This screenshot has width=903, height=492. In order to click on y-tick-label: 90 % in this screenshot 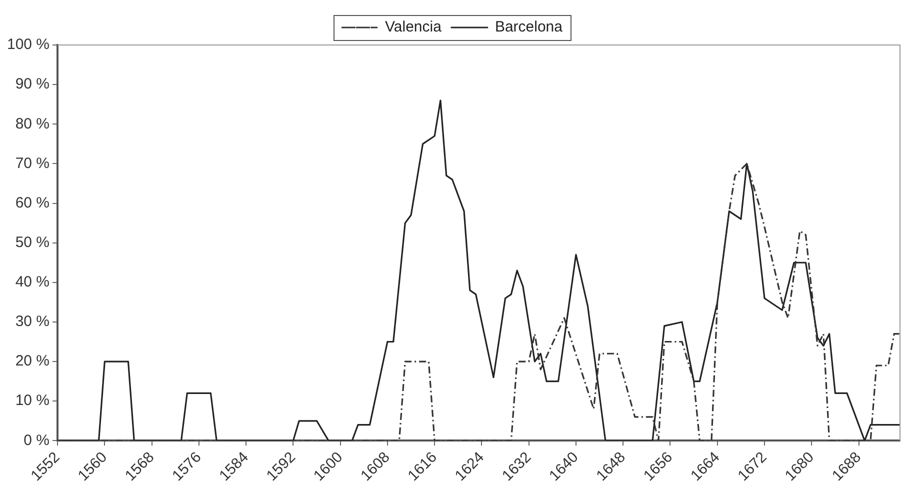, I will do `click(32, 84)`.